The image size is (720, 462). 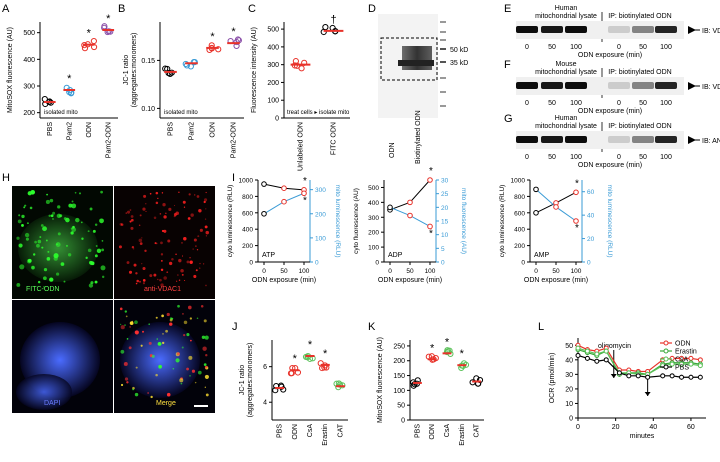 I want to click on tick-label: 500, so click(x=29, y=33).